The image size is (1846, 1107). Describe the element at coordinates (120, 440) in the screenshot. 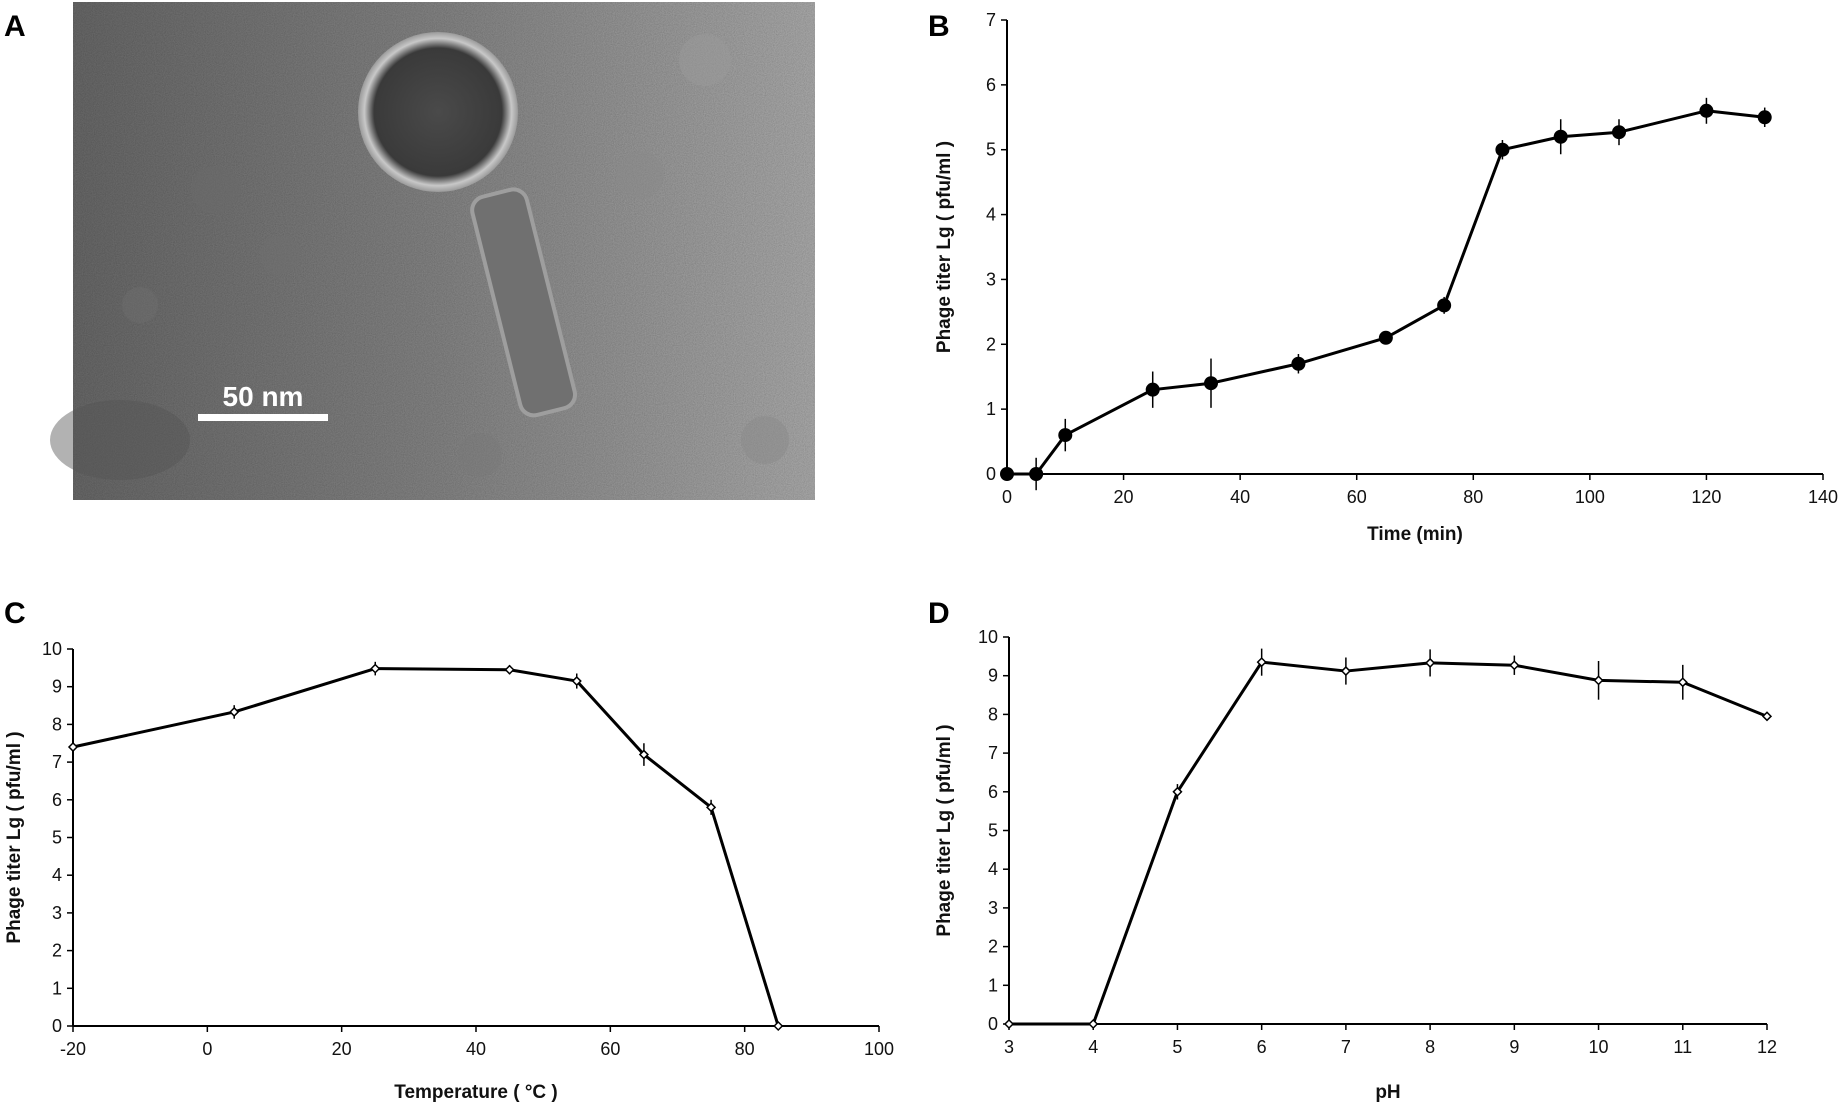

I see `micrograph-dark-region` at that location.